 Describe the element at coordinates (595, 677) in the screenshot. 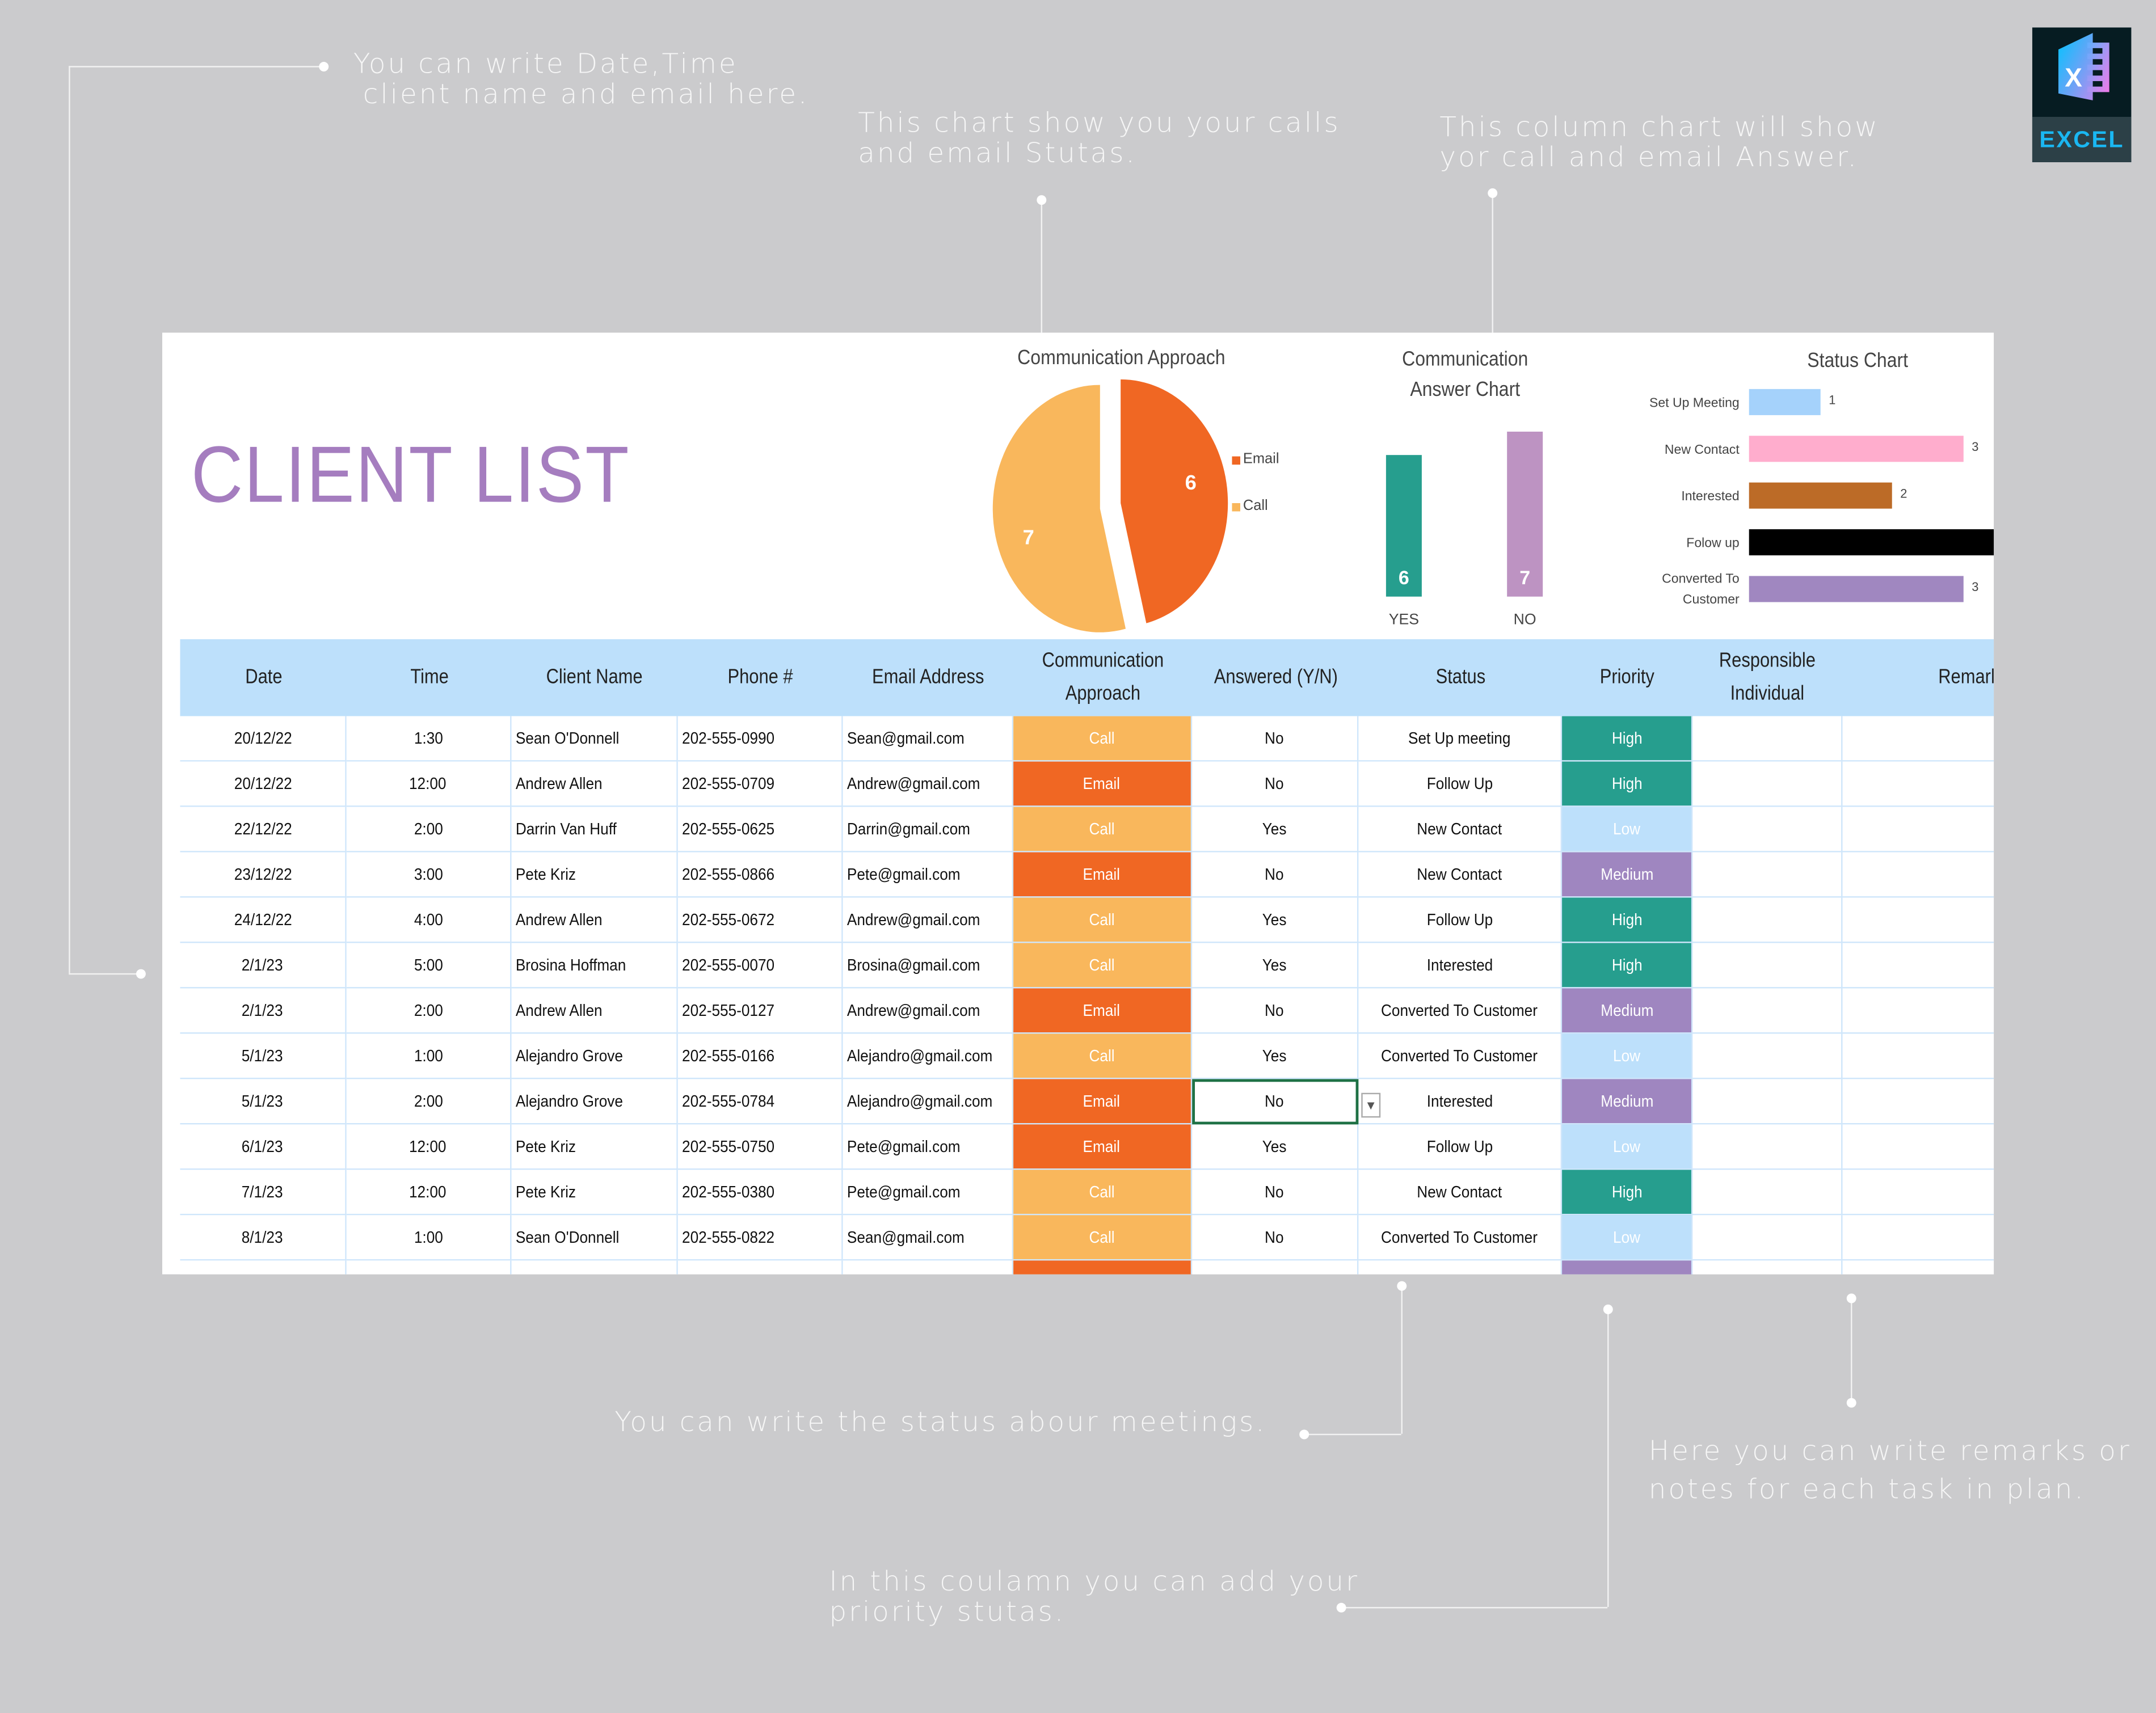

I see `column-header: Client Name` at that location.